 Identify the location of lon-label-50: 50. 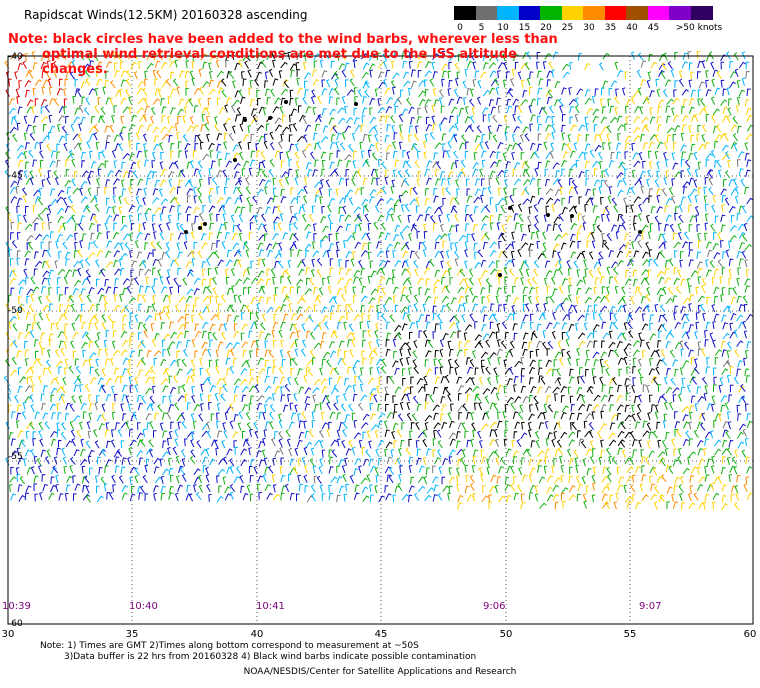
(506, 634).